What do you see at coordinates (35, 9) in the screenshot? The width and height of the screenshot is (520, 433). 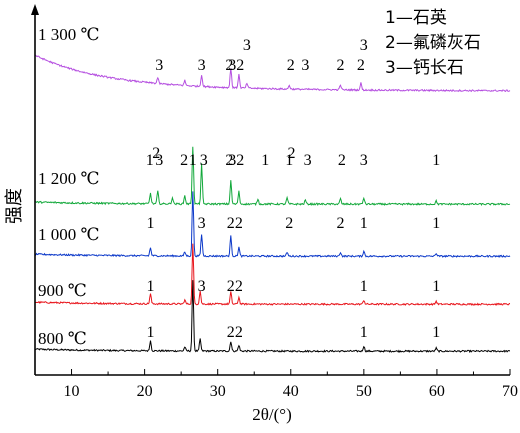 I see `y-axis-arrow` at bounding box center [35, 9].